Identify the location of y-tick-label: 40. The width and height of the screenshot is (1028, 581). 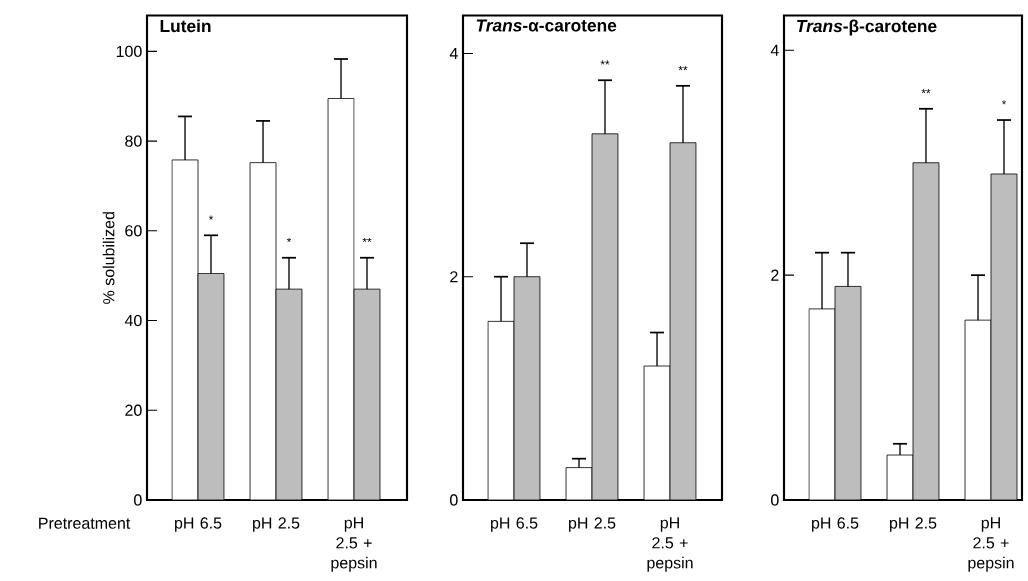
(133, 320).